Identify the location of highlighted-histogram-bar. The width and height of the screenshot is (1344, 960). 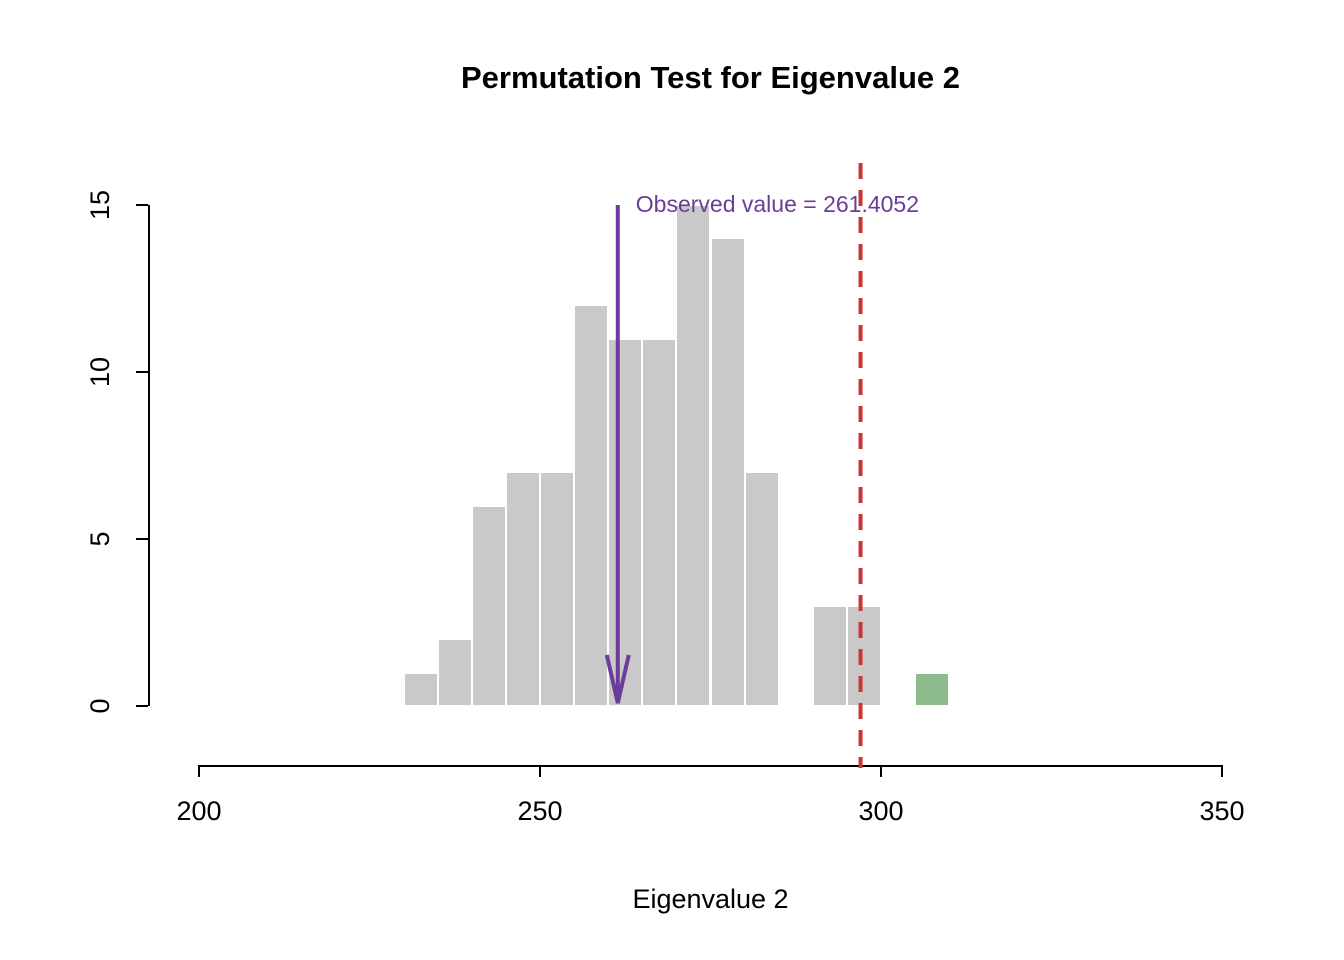
(932, 689).